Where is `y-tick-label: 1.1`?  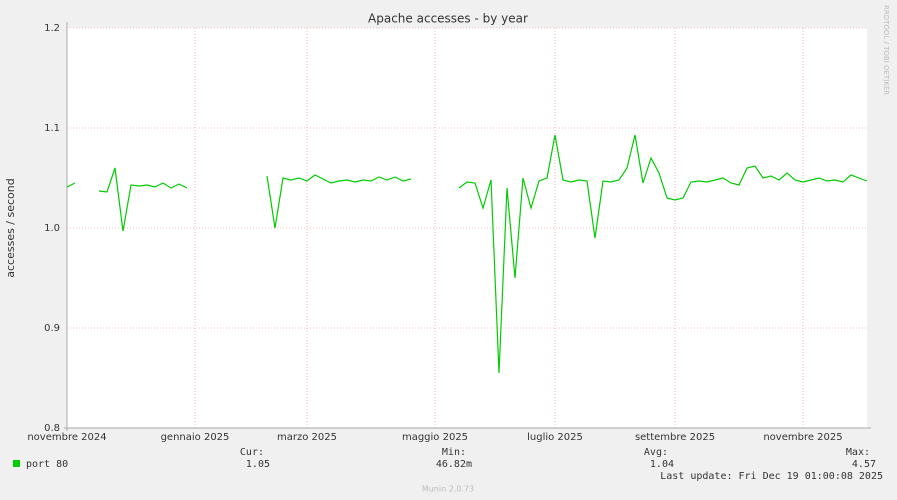
y-tick-label: 1.1 is located at coordinates (52, 128).